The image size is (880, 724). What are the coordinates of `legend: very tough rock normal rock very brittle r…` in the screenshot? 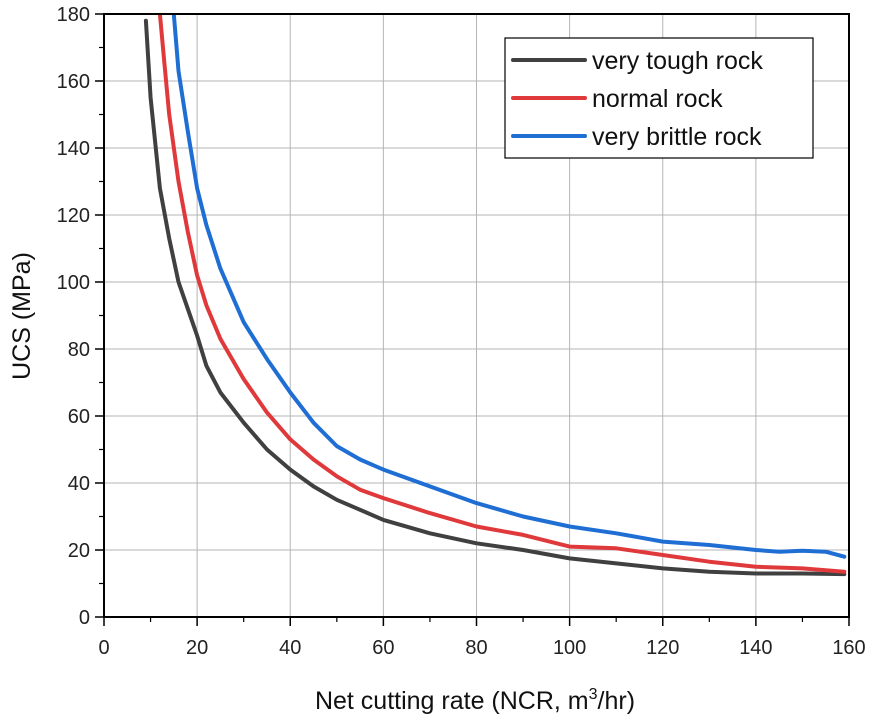 It's located at (659, 98).